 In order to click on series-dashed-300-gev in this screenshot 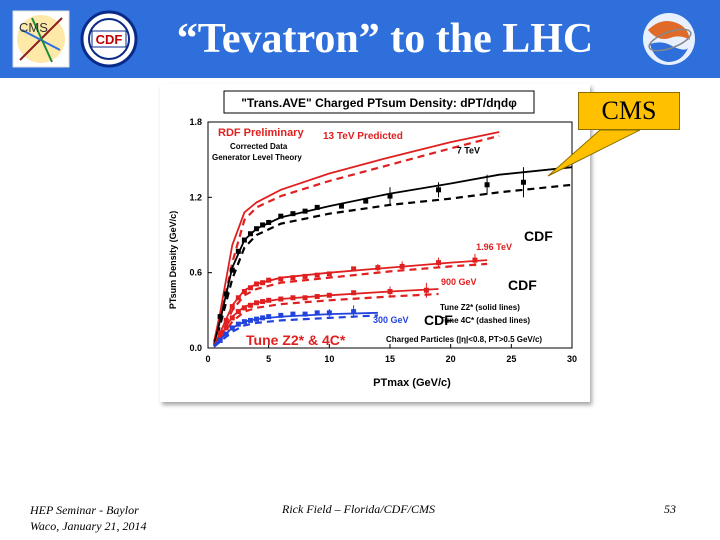, I will do `click(295, 331)`.